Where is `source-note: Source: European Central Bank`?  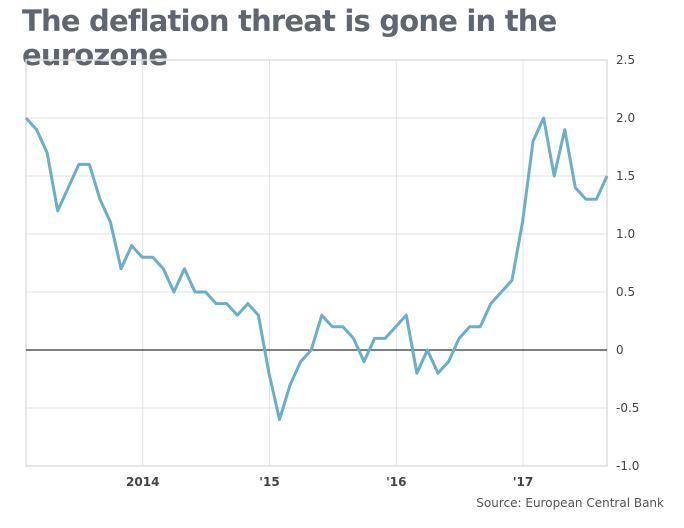 source-note: Source: European Central Bank is located at coordinates (570, 503).